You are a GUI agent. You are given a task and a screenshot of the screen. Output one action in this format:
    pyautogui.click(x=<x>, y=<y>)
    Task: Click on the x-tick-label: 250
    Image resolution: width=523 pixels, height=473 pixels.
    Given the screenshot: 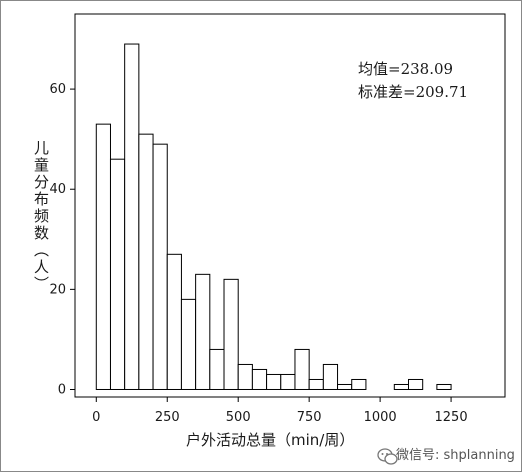 What is the action you would take?
    pyautogui.click(x=167, y=417)
    